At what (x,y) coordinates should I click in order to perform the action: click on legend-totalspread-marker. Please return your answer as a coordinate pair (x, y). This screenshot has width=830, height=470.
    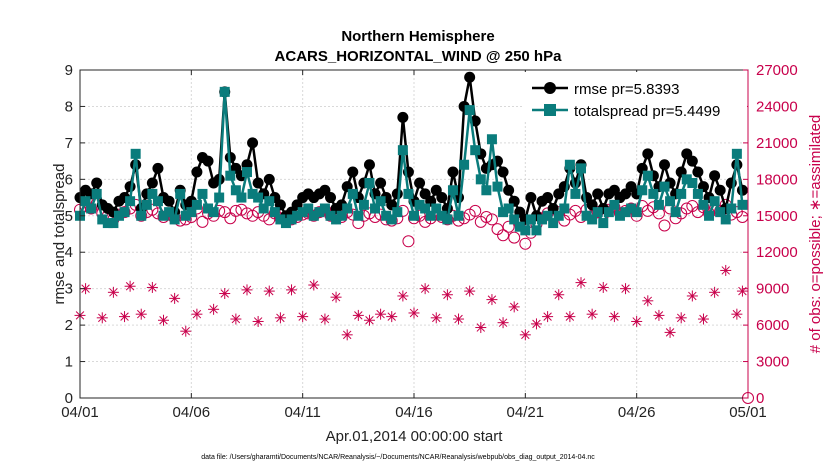
    Looking at the image, I should click on (550, 110).